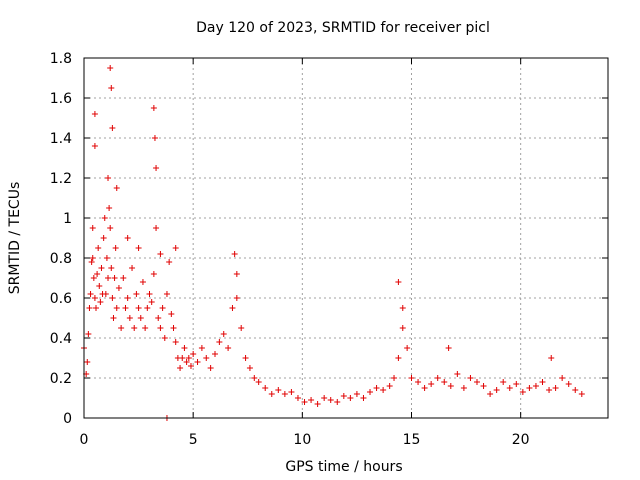 This screenshot has width=640, height=480. Describe the element at coordinates (193, 440) in the screenshot. I see `x-tick-label: 5` at that location.